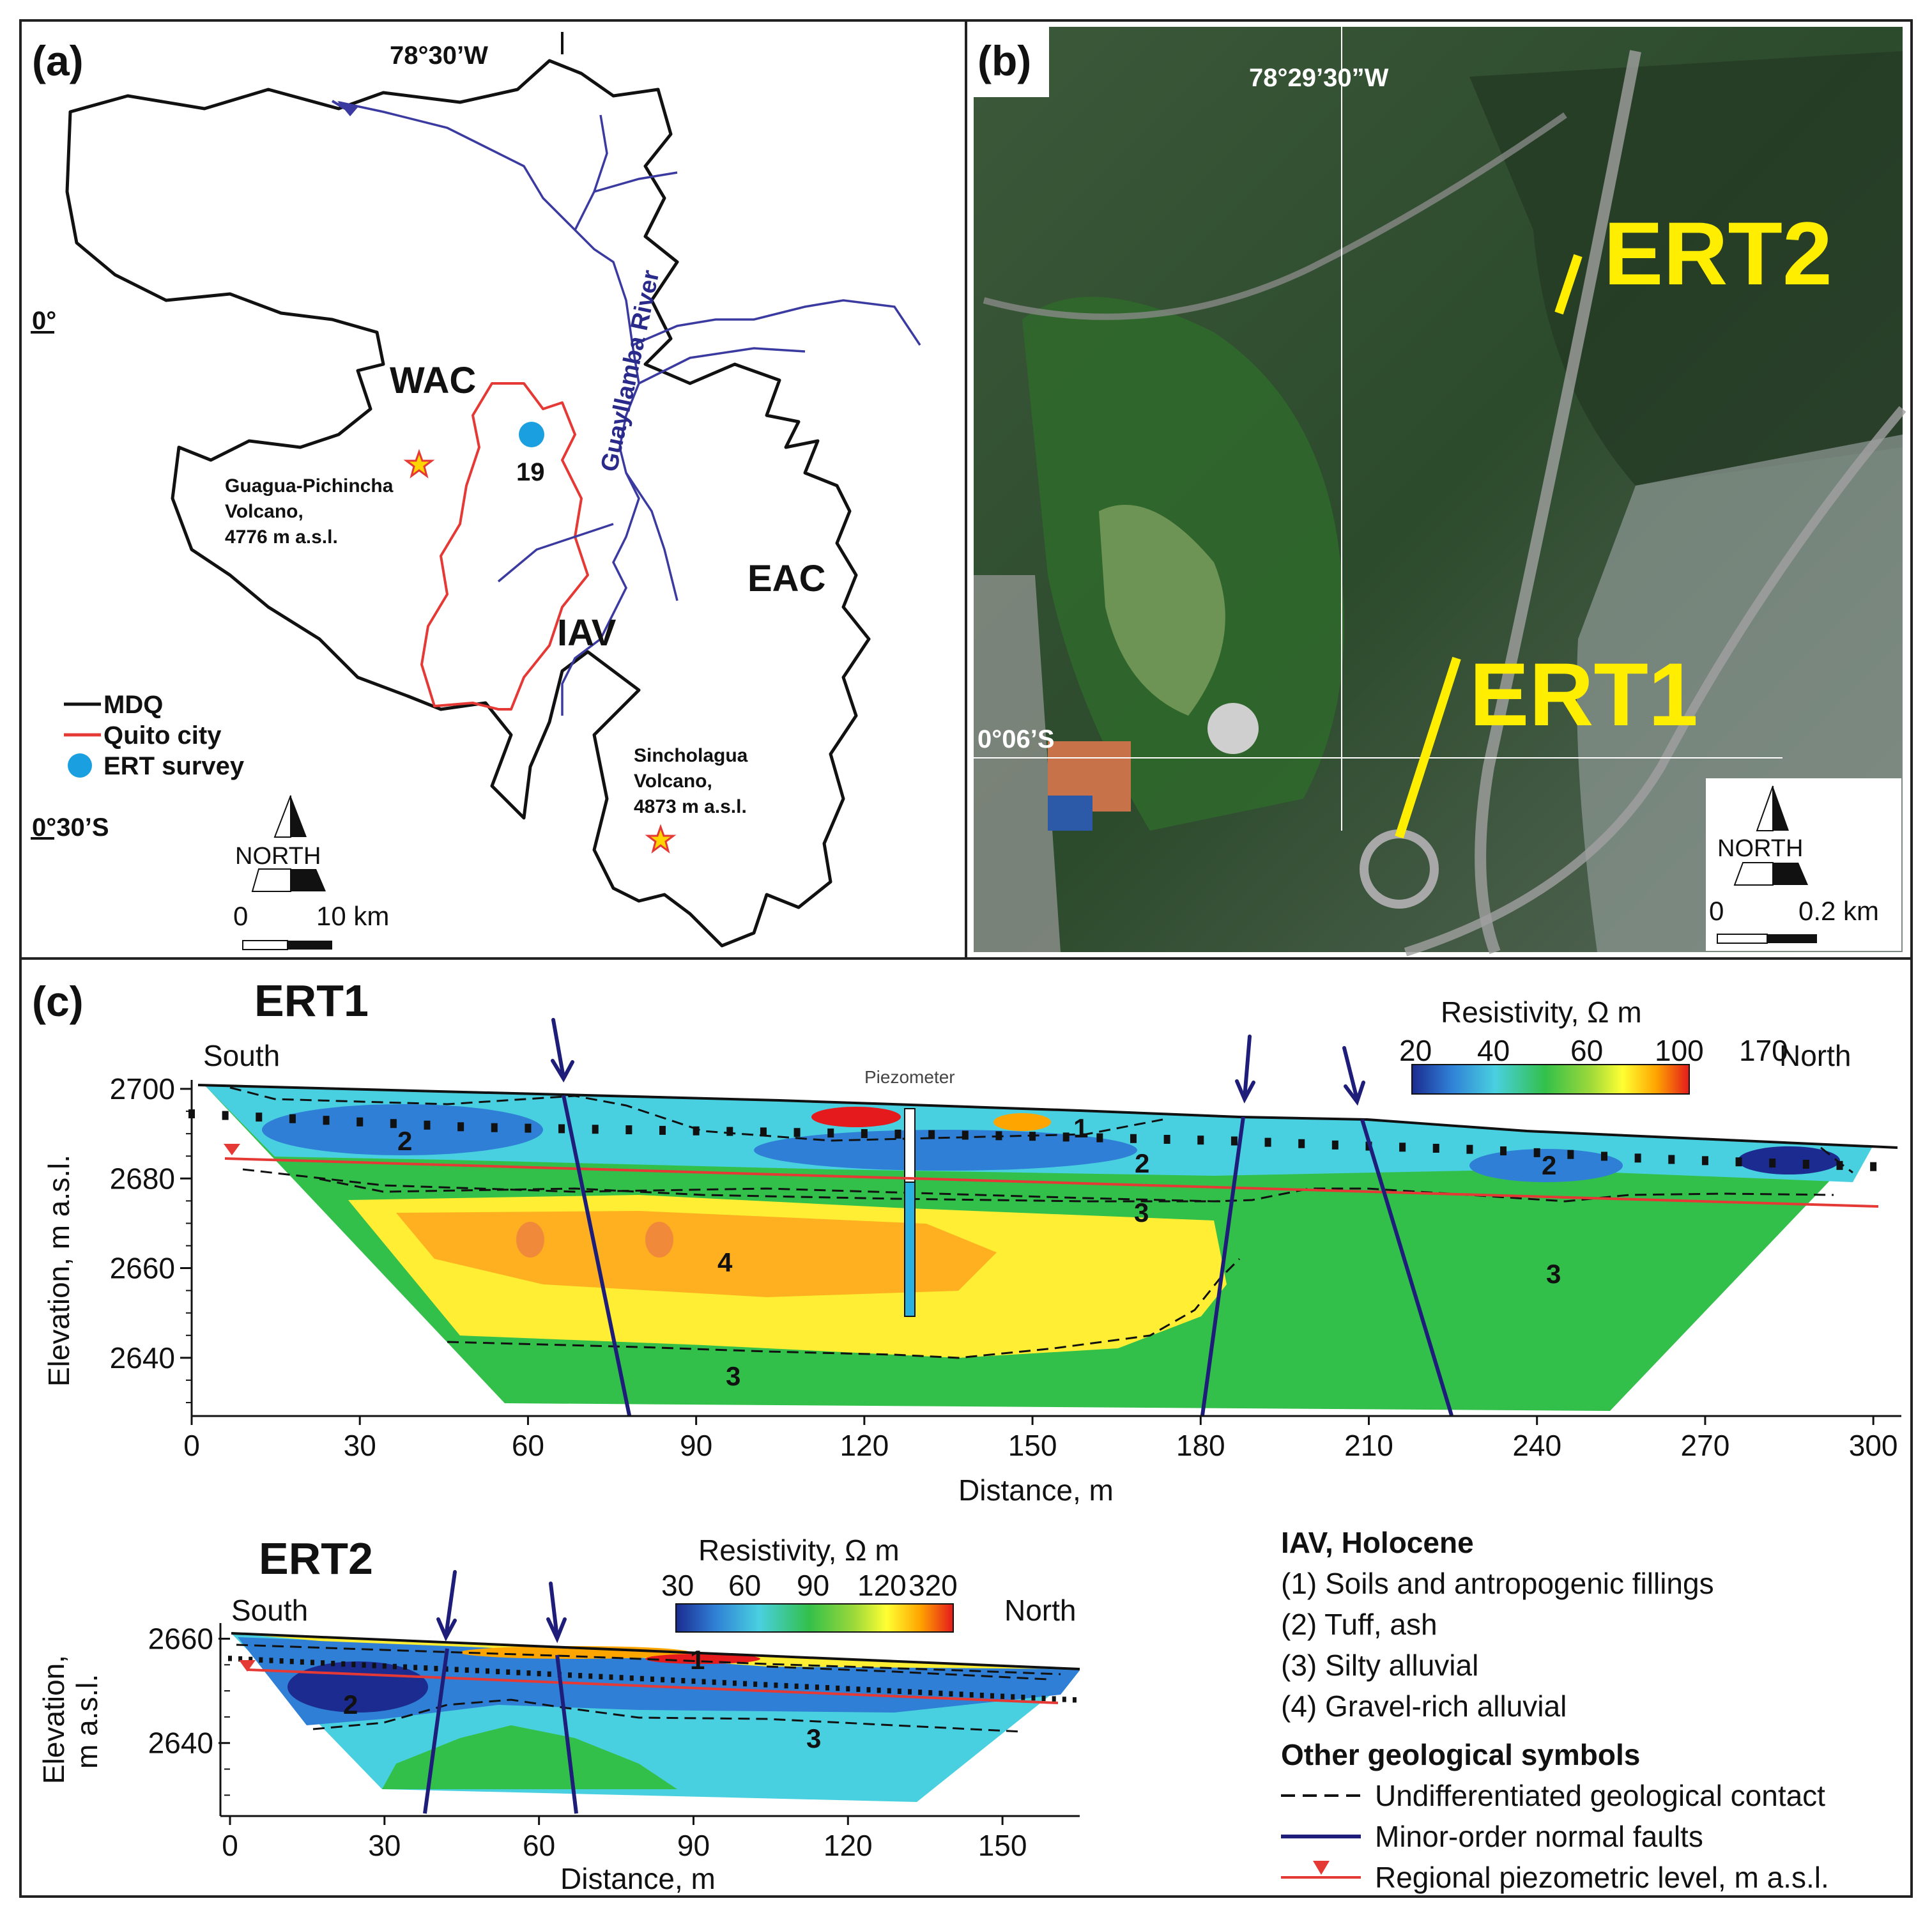 The width and height of the screenshot is (1932, 1917). What do you see at coordinates (638, 1878) in the screenshot?
I see `ert2-xlabel: Distance, m` at bounding box center [638, 1878].